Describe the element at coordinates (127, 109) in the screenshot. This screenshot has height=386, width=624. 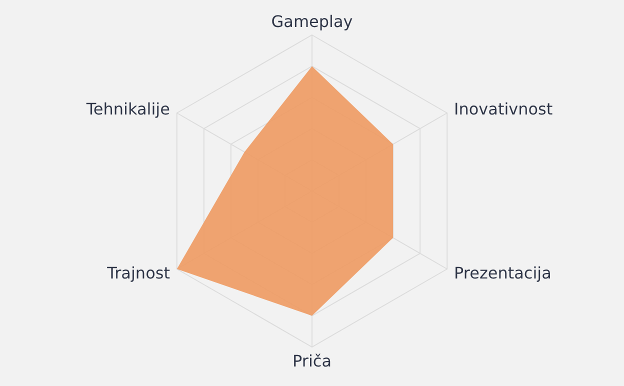
I see `spoke-label: Tehnikalije` at that location.